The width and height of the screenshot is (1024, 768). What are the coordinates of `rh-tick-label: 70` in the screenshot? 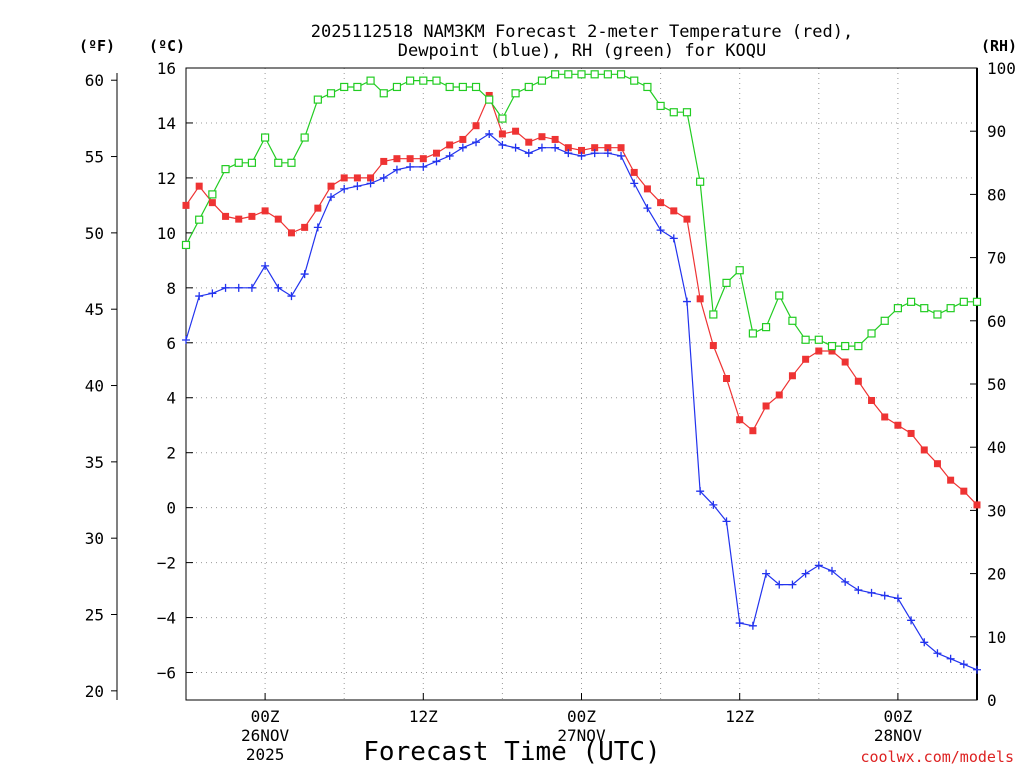 It's located at (996, 258).